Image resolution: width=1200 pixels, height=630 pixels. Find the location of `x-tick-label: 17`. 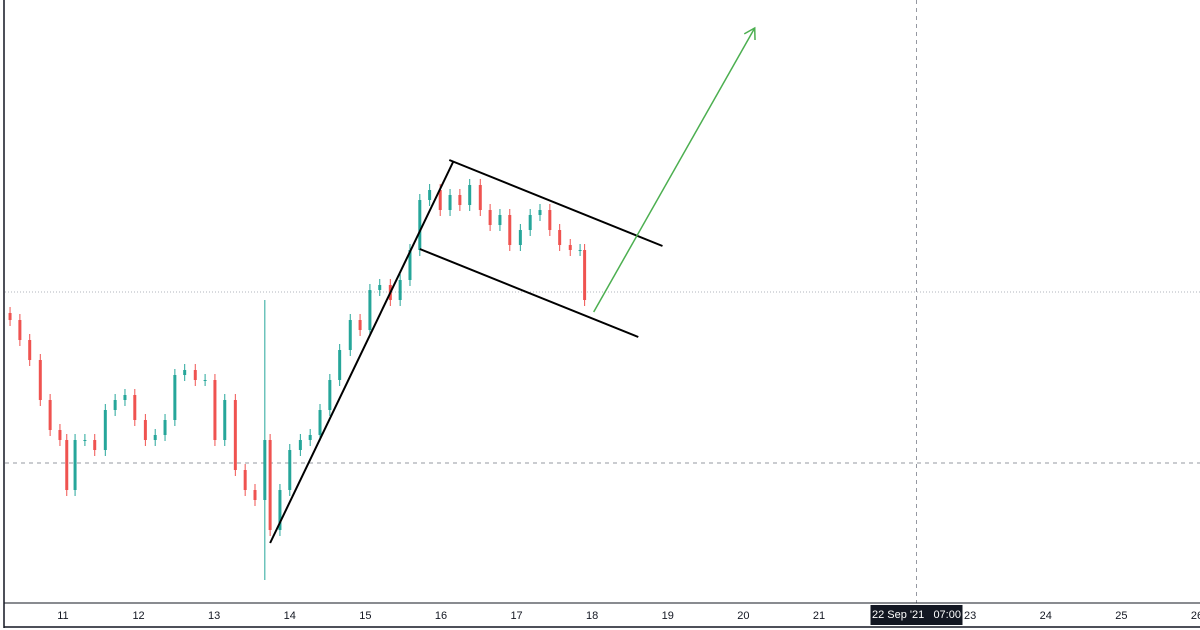

x-tick-label: 17 is located at coordinates (516, 616).